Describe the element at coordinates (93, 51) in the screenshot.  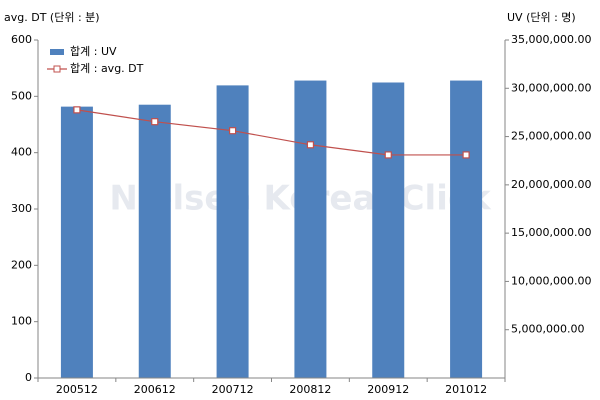
I see `legend-label: 합계 : UV` at that location.